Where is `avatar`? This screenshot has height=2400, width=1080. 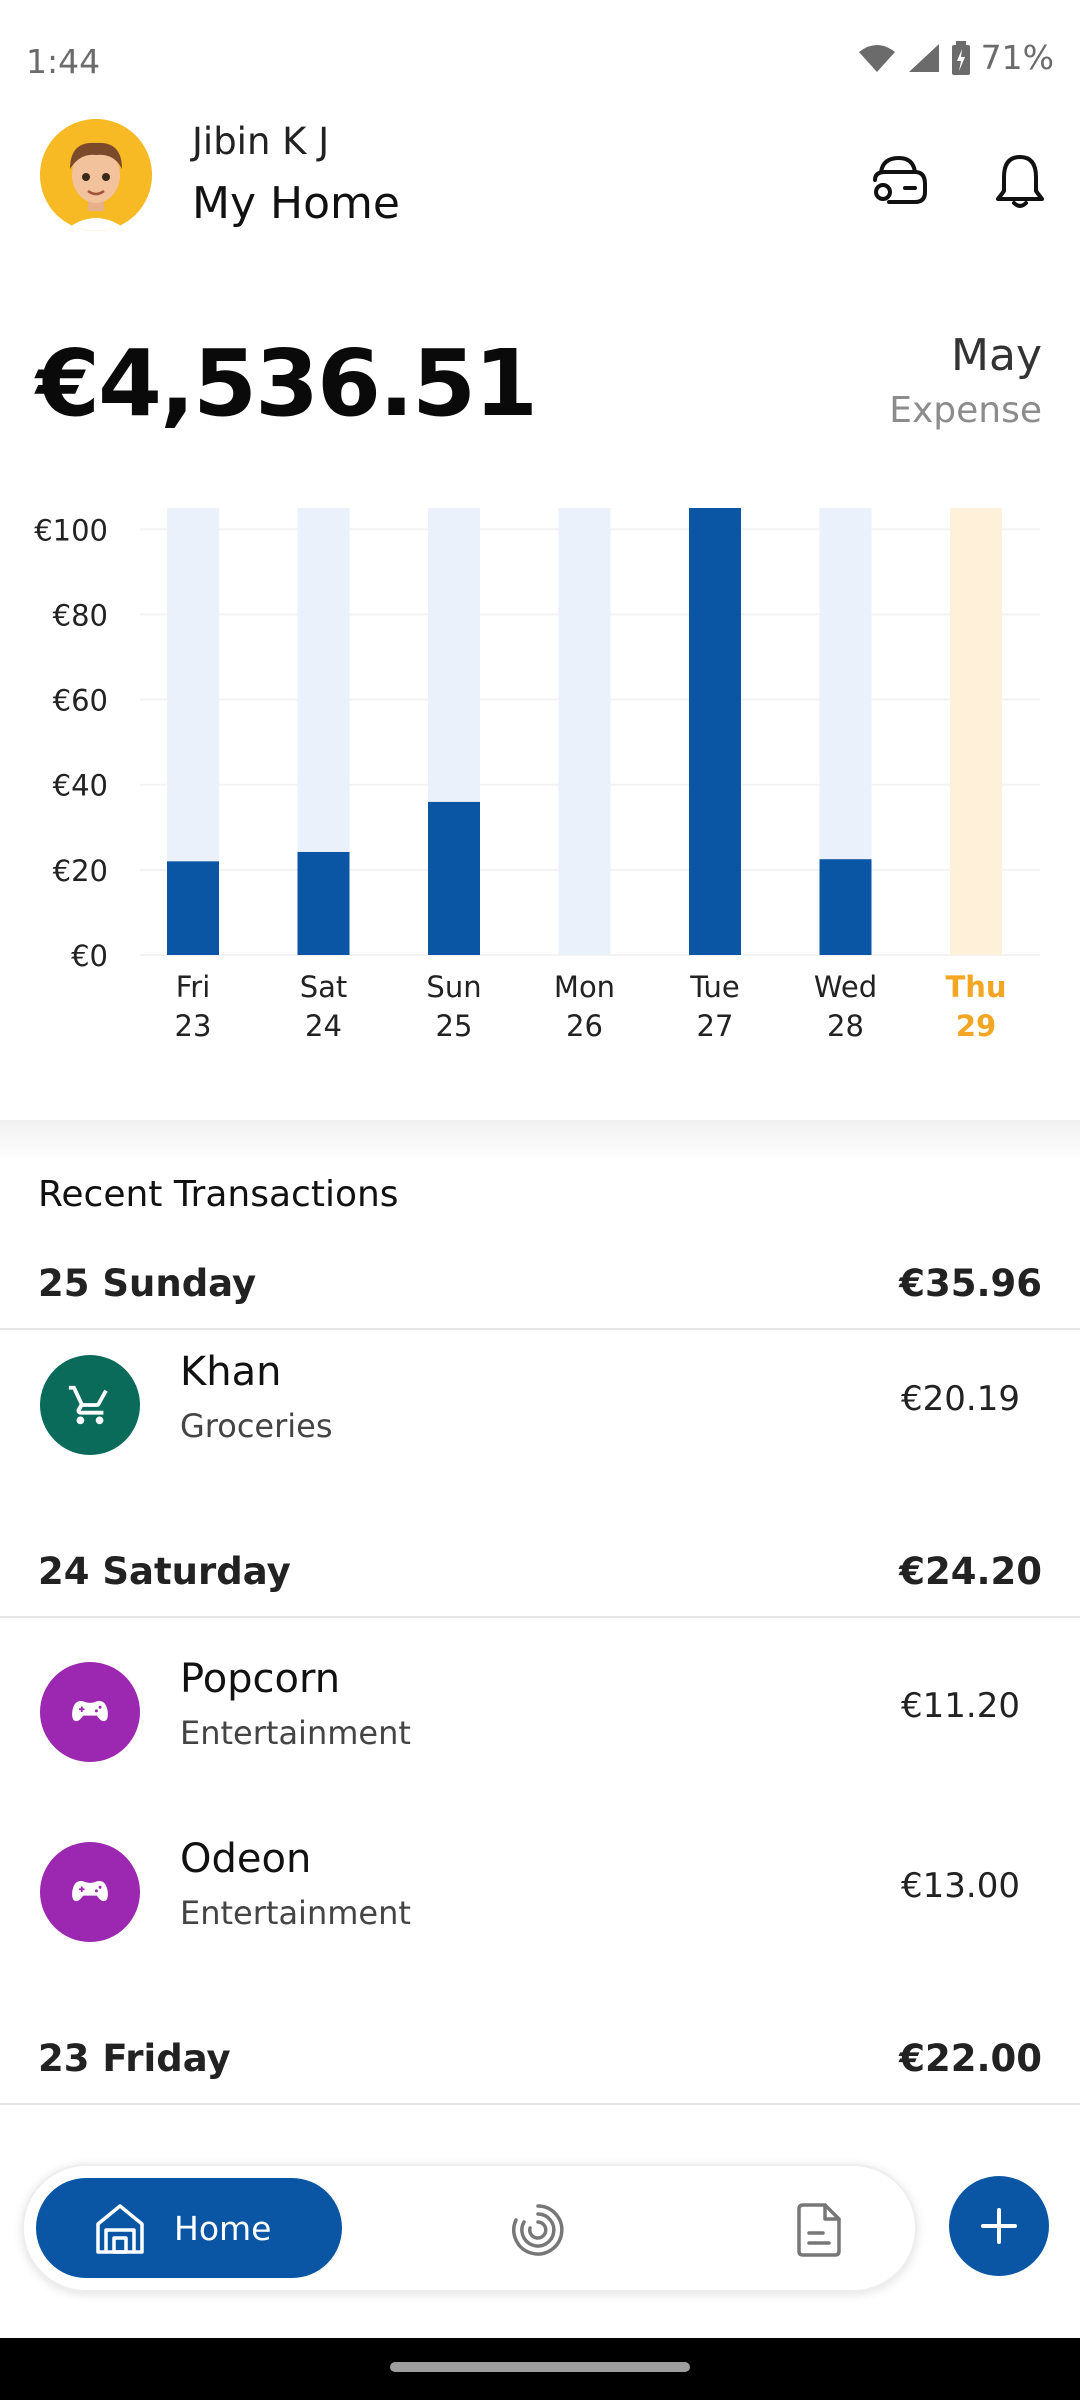
avatar is located at coordinates (96, 175).